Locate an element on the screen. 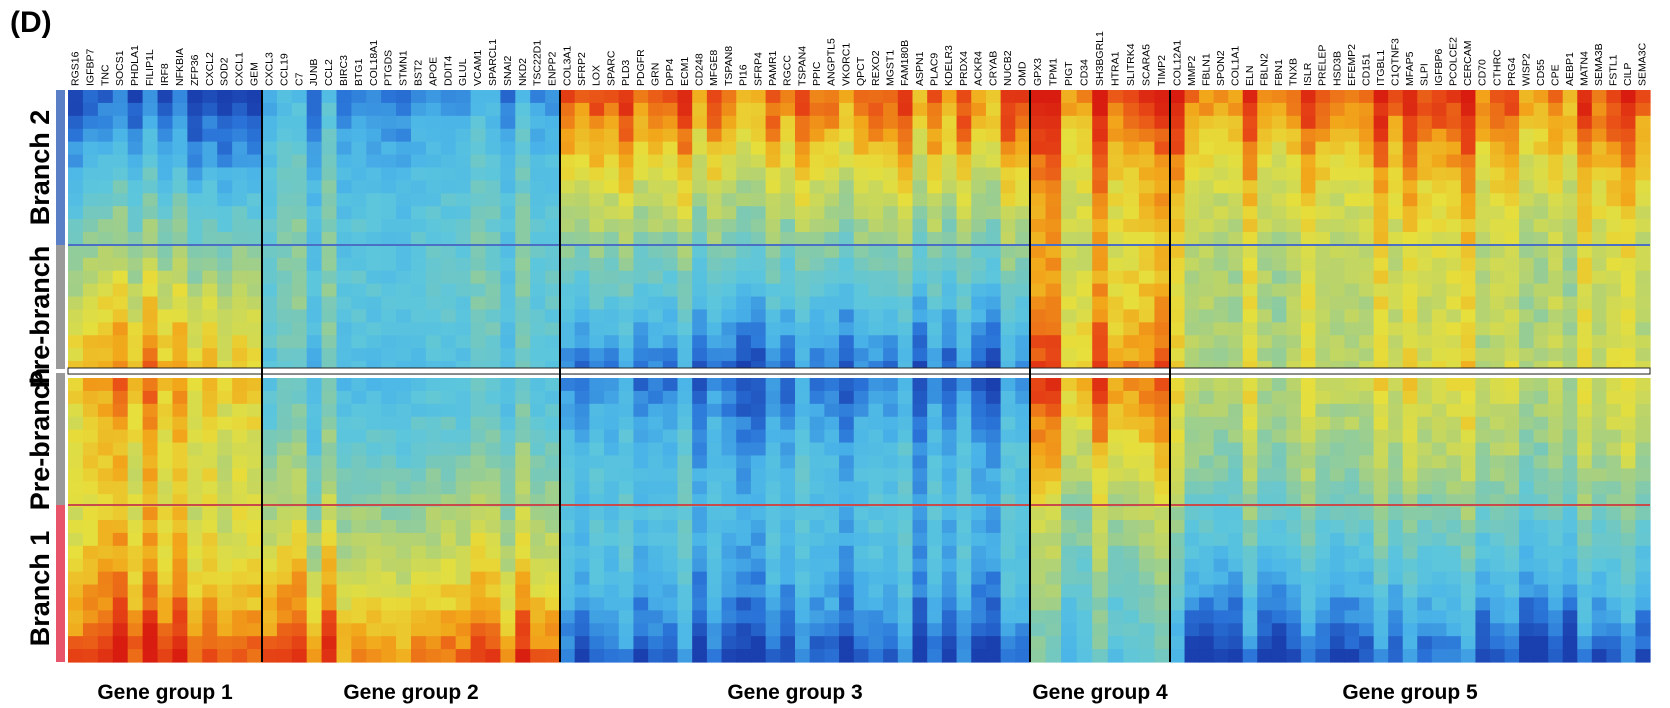 This screenshot has height=708, width=1670. gene-label: TSC22D1 is located at coordinates (538, 63).